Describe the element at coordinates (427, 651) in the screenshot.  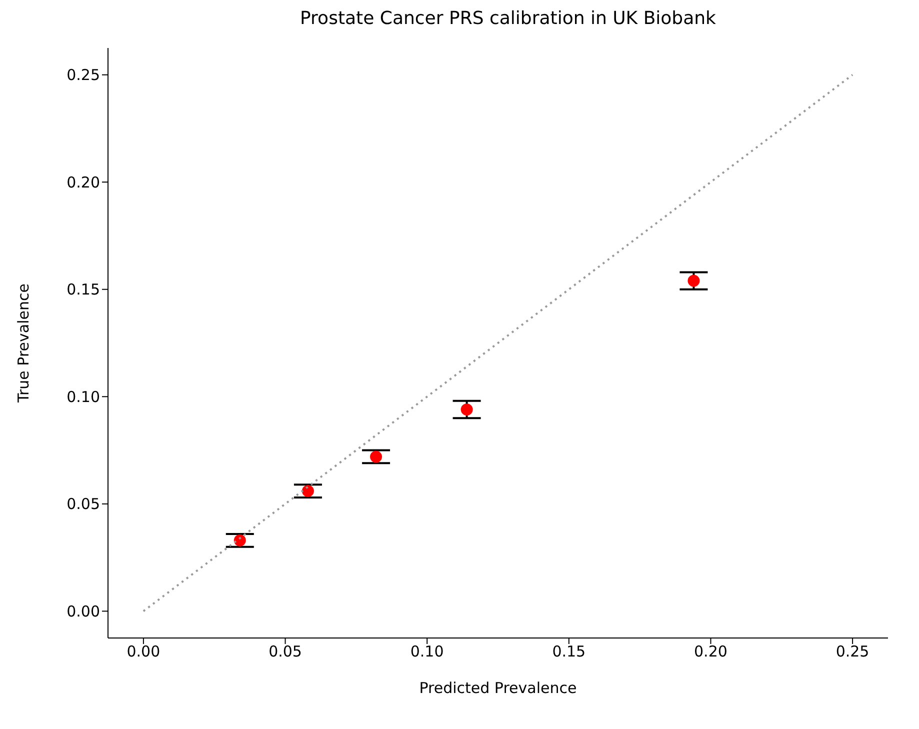
I see `x-tick-label: 0.10` at that location.